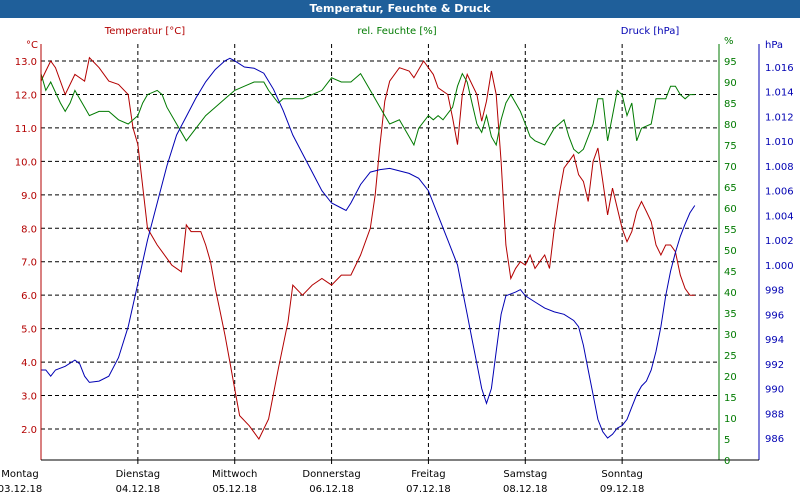  What do you see at coordinates (19, 474) in the screenshot?
I see `x-tick-label: Montag` at bounding box center [19, 474].